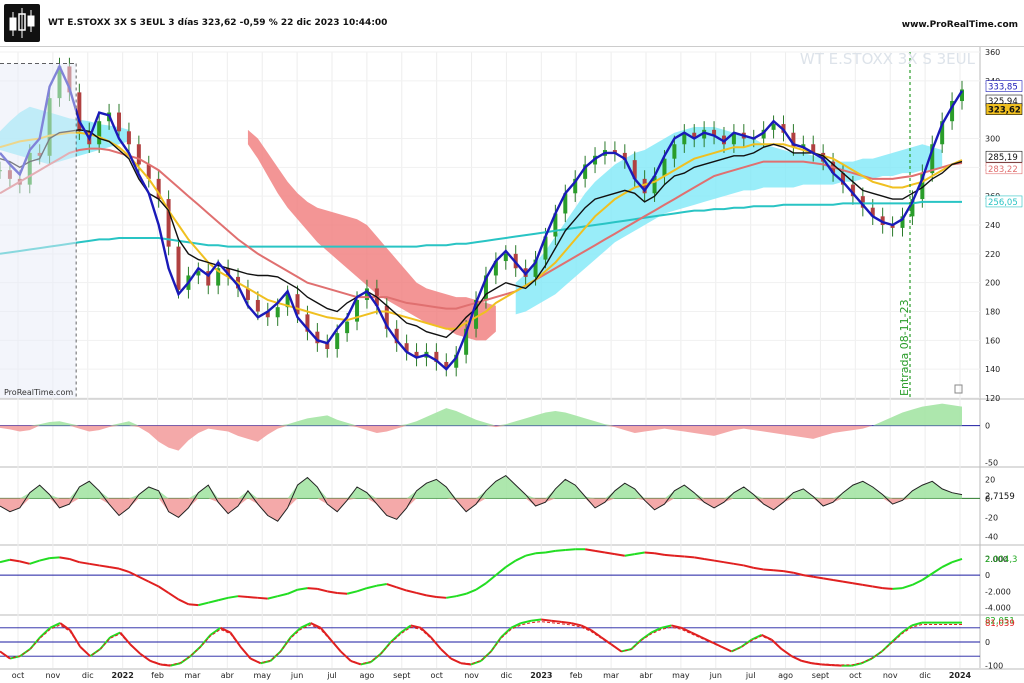 The width and height of the screenshot is (1024, 683). What do you see at coordinates (959, 25) in the screenshot?
I see `site-link: www.ProRealTime.com` at bounding box center [959, 25].